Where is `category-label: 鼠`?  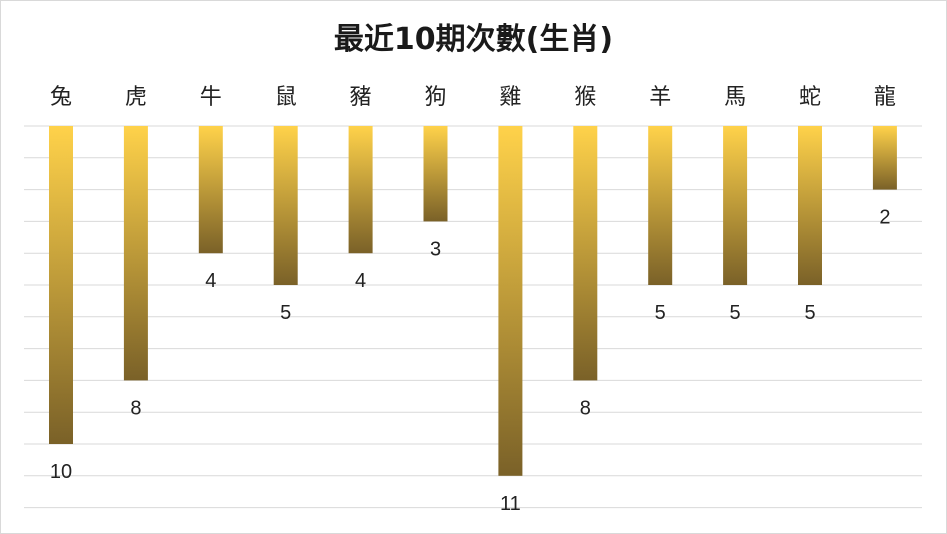 category-label: 鼠 is located at coordinates (286, 97).